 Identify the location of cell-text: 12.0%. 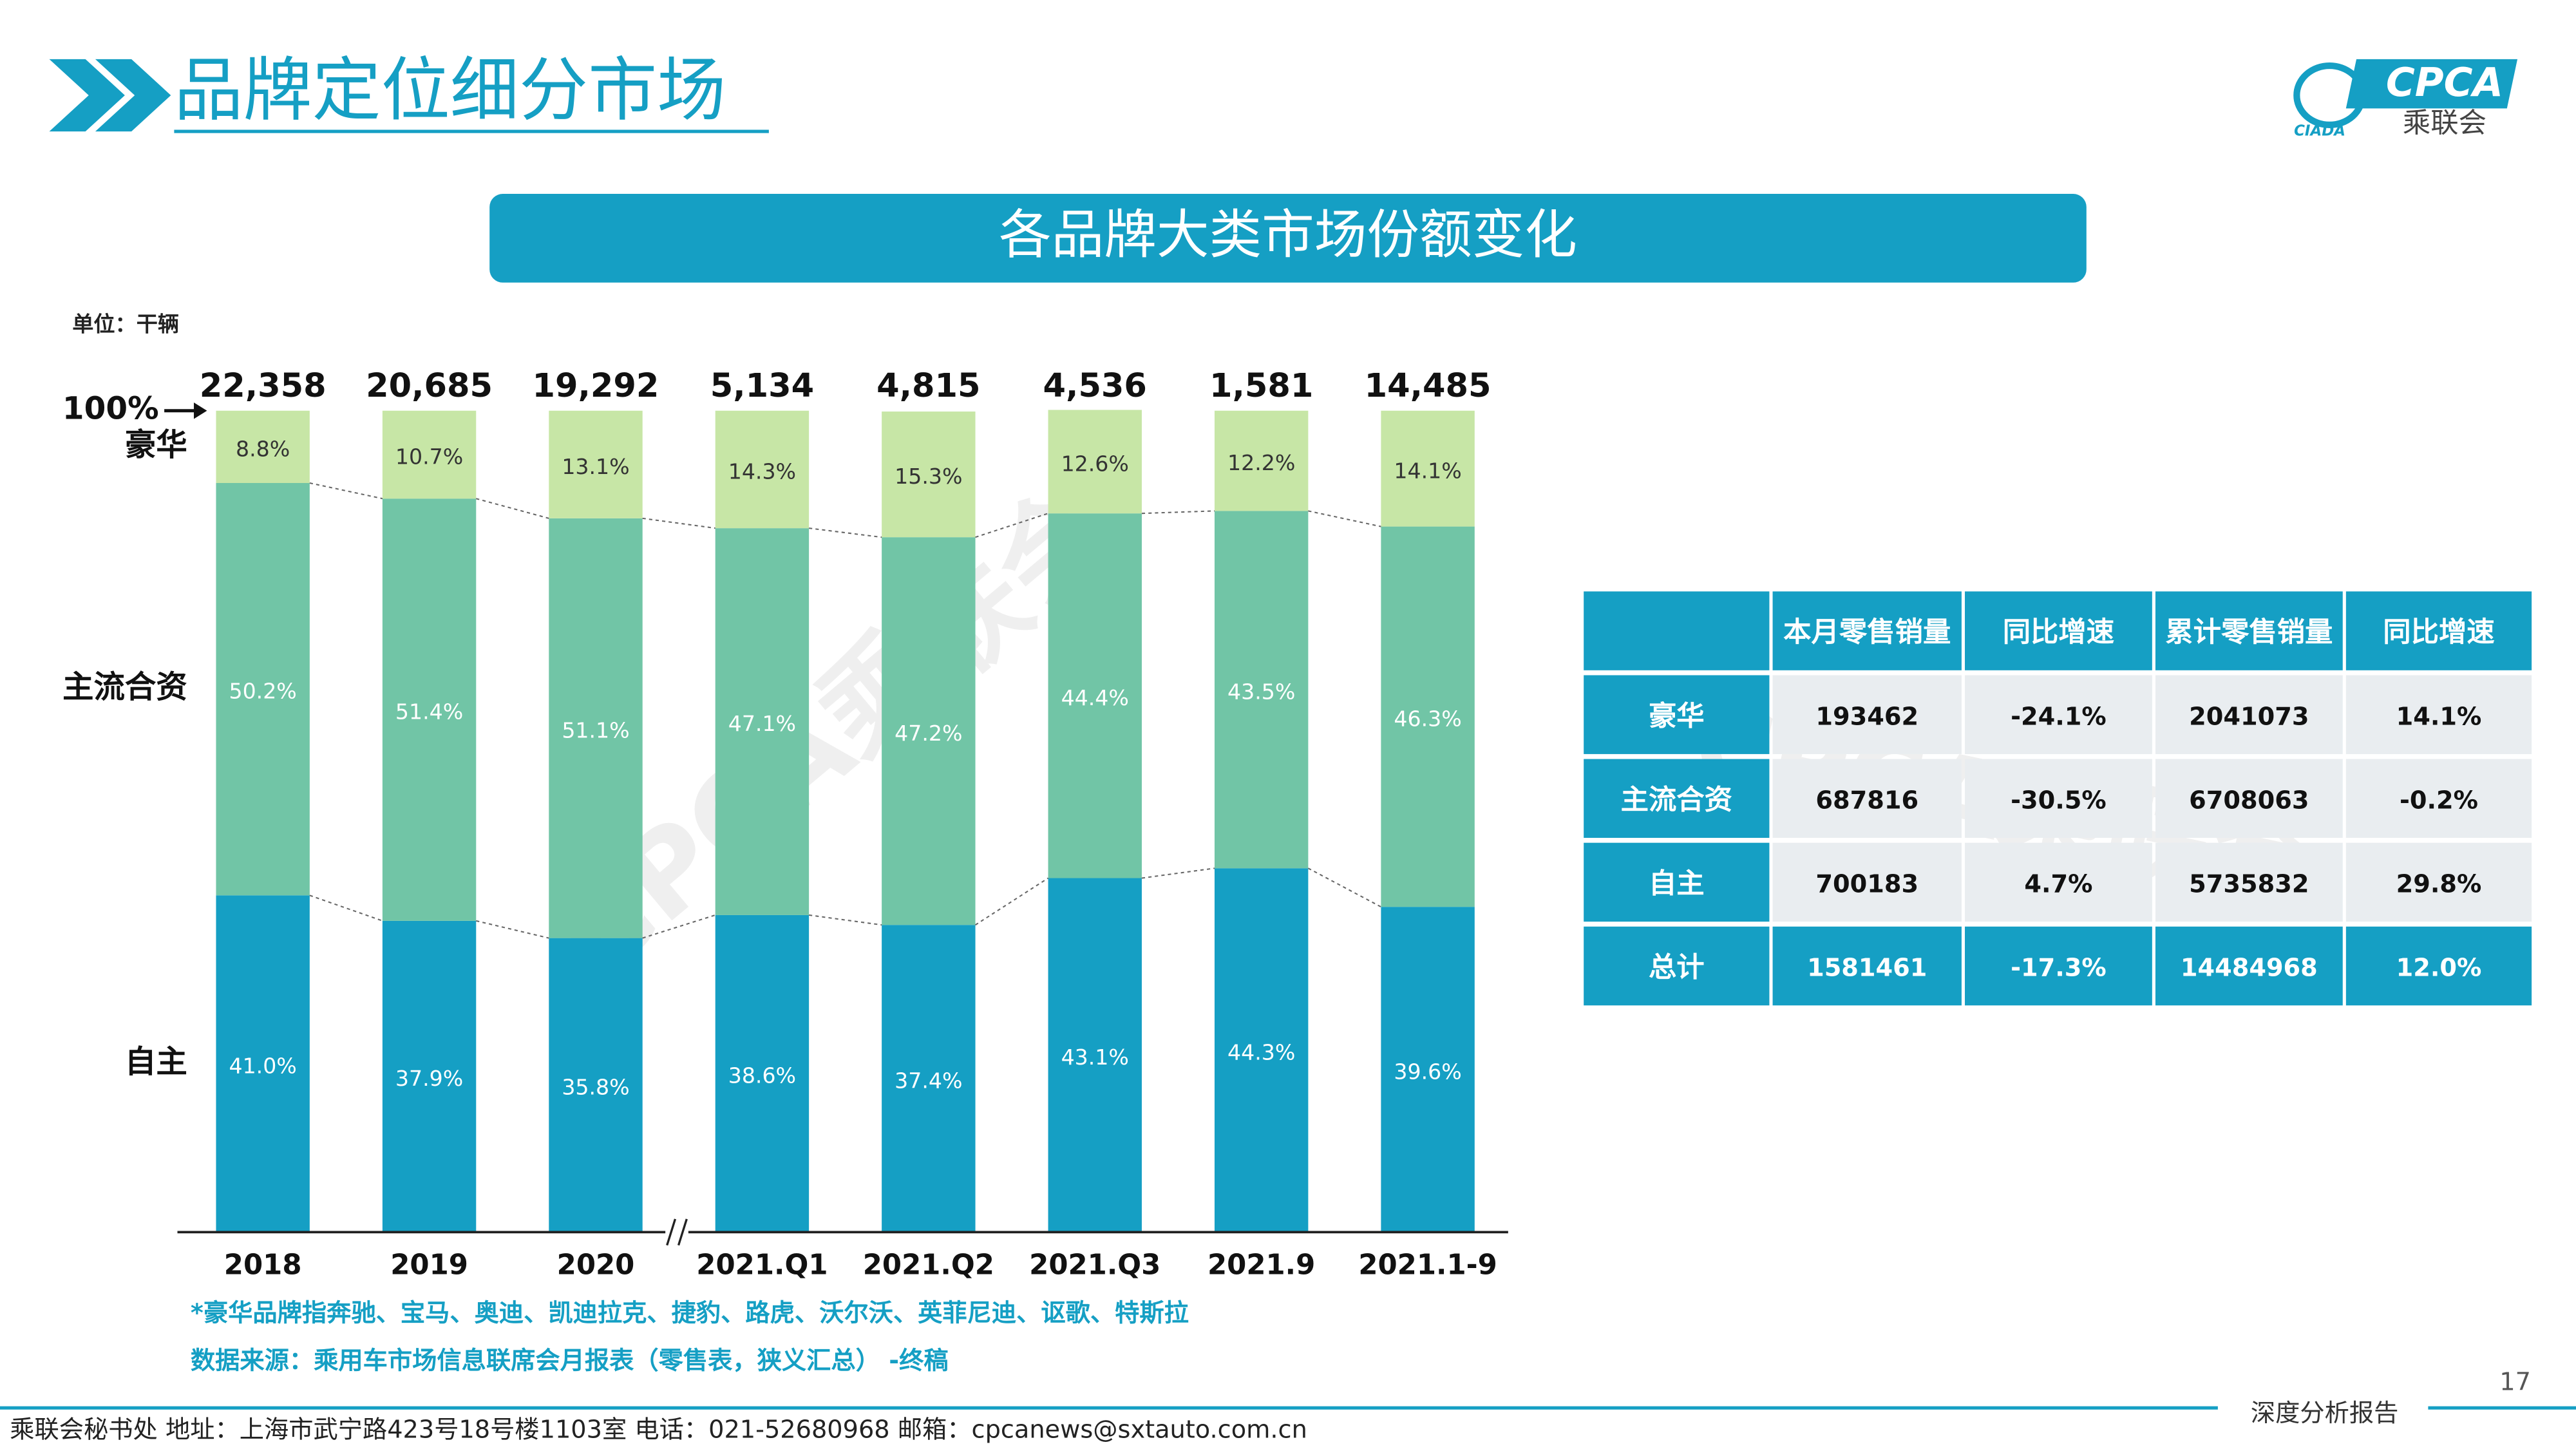
(2439, 969).